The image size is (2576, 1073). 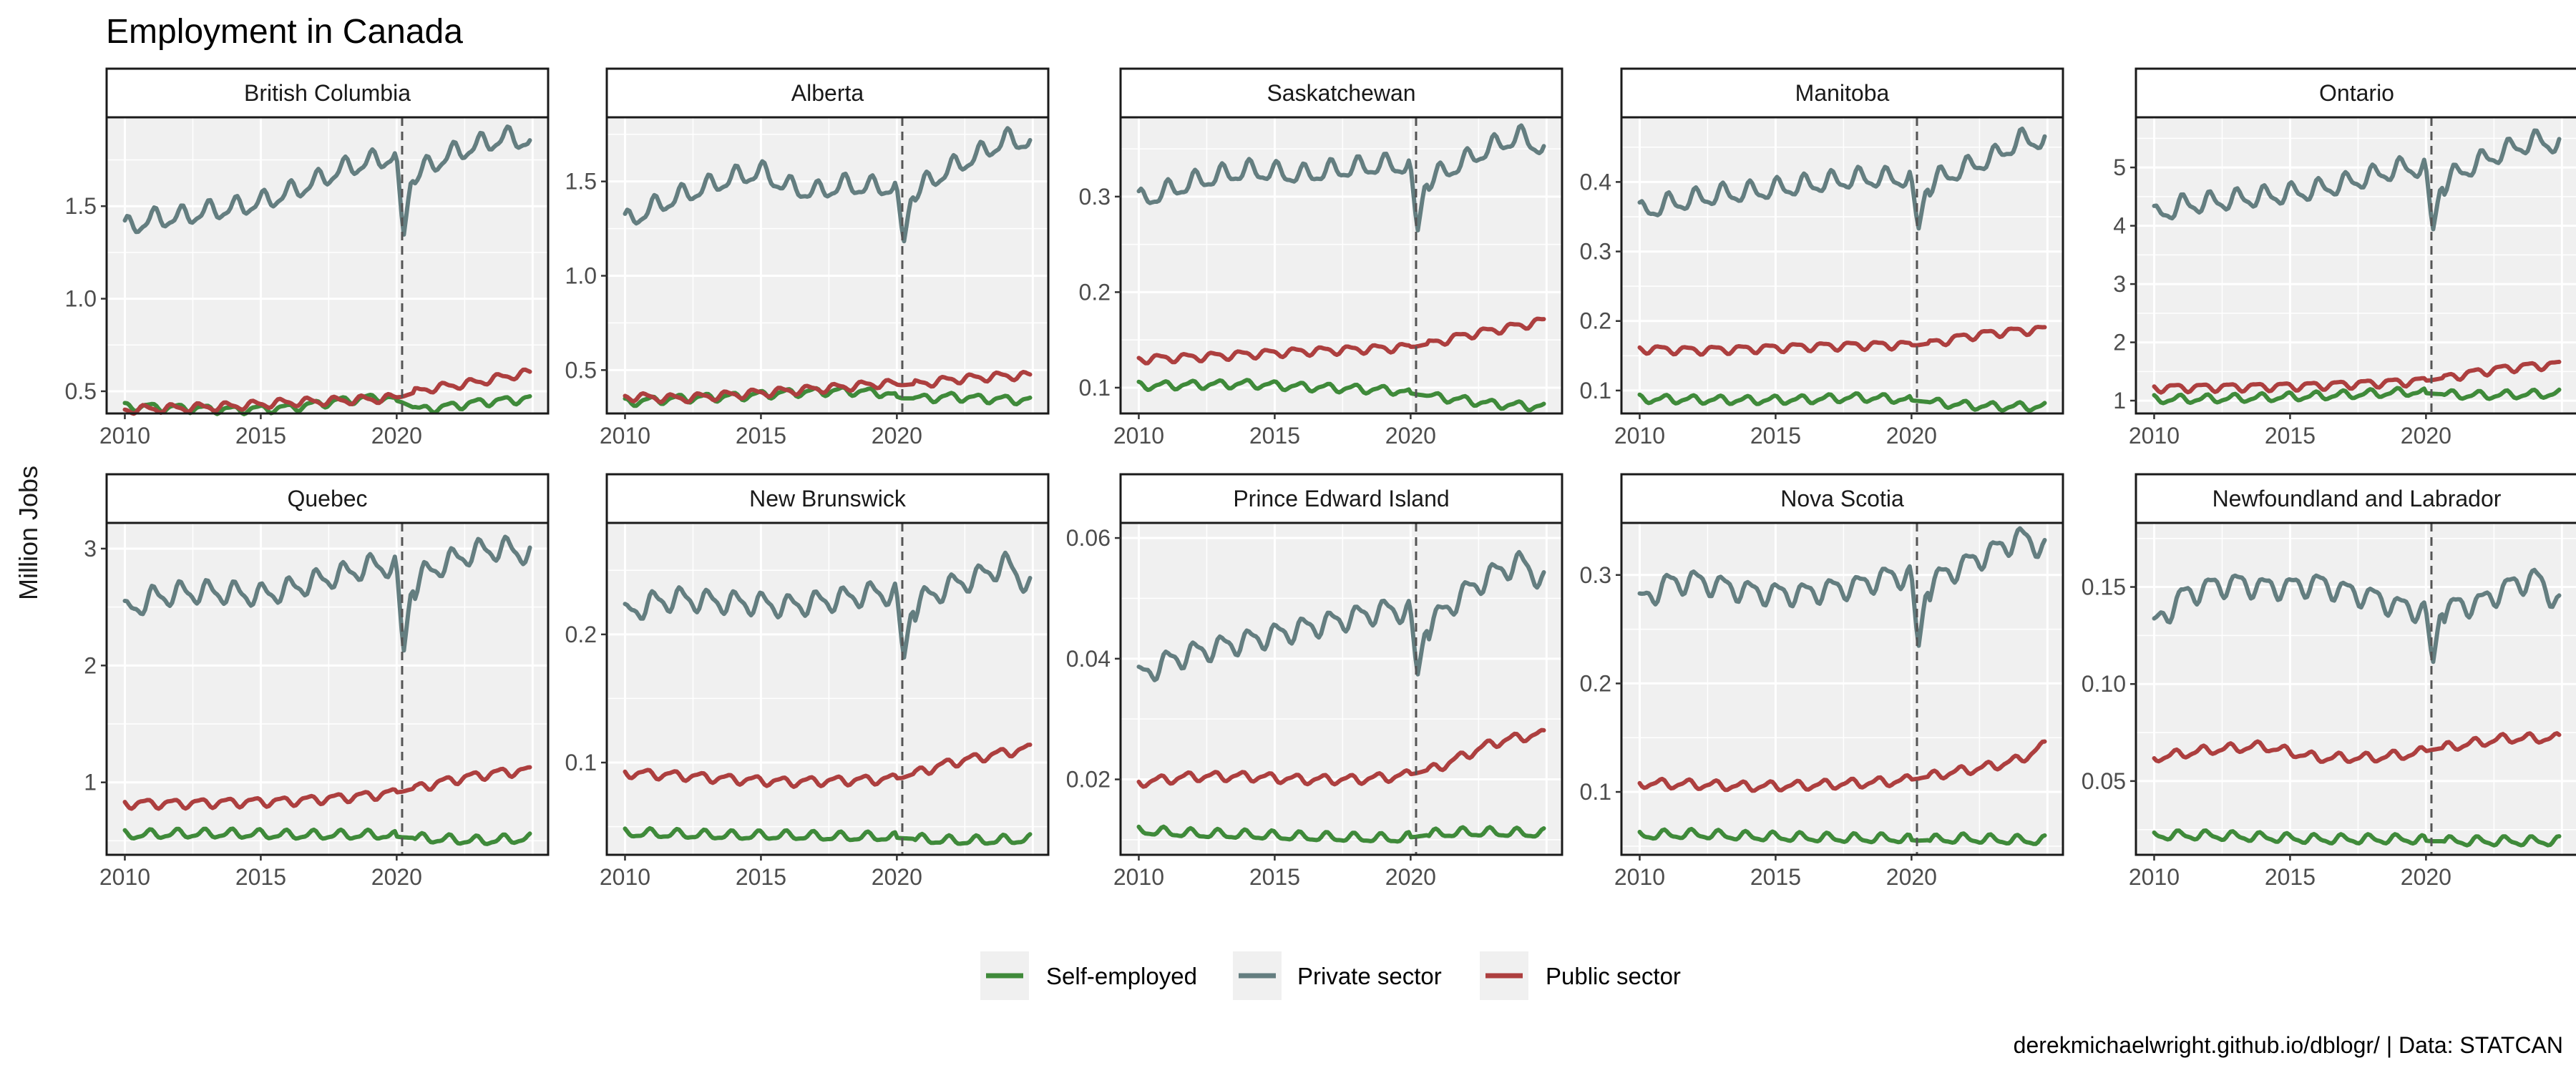 I want to click on legend: Self-employed Private sector Public sector, so click(x=1330, y=976).